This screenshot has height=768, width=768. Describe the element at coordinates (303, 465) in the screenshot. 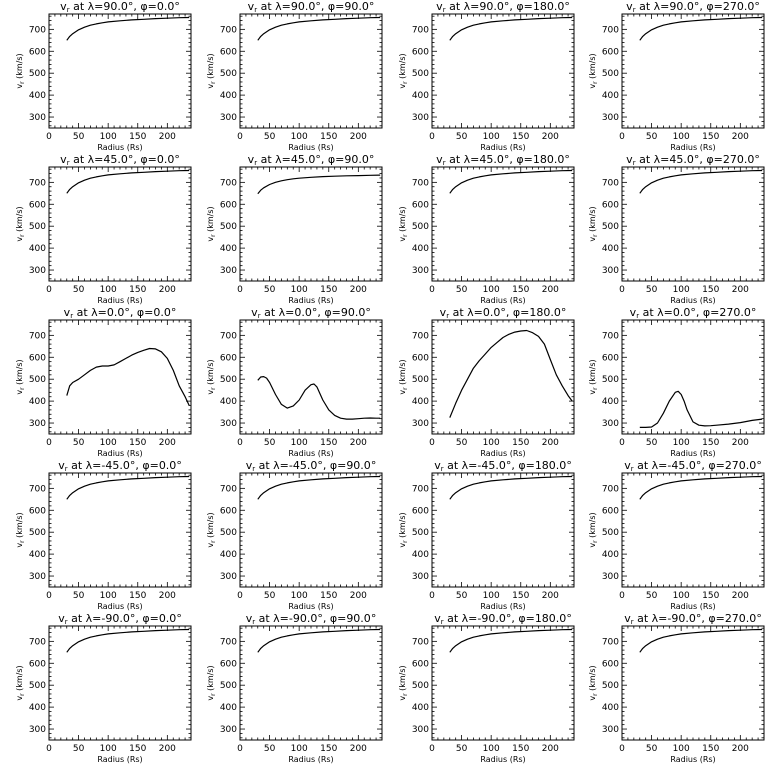

I see `title-latitude: -45.0` at that location.